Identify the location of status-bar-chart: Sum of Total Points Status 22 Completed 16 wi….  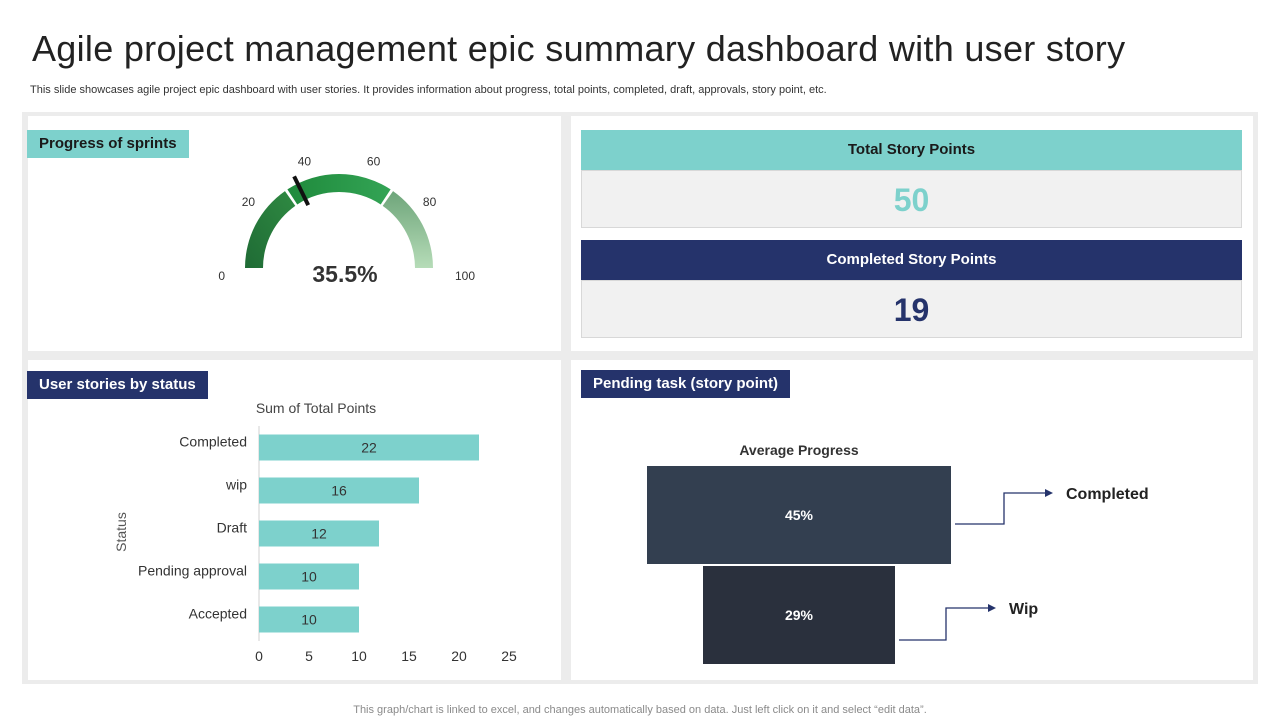
(315, 532).